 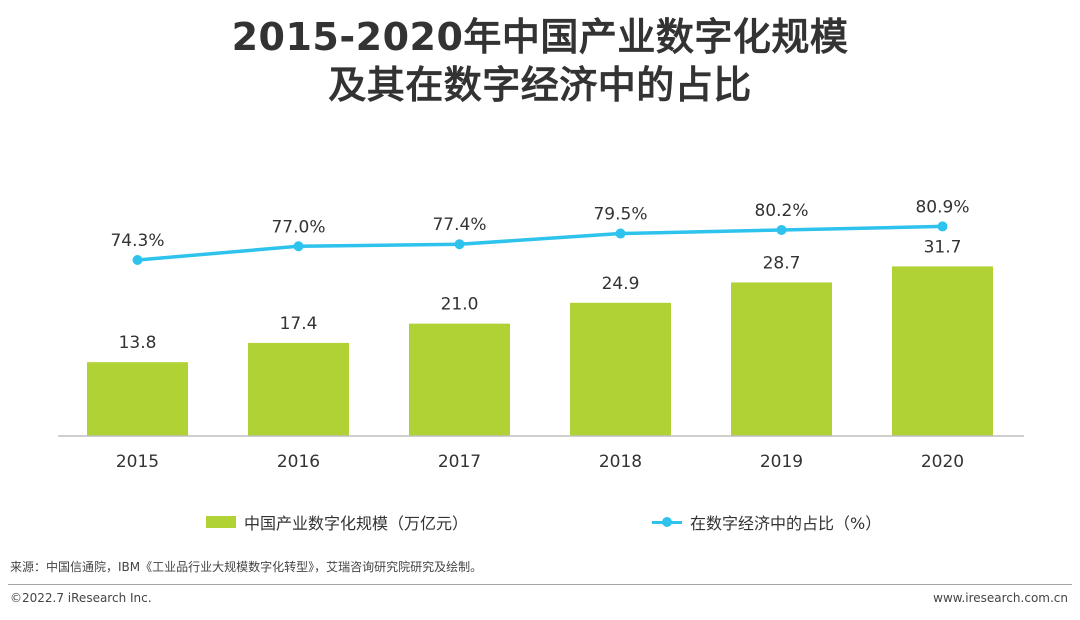 What do you see at coordinates (137, 241) in the screenshot?
I see `line-value-label-2015: 74.3%` at bounding box center [137, 241].